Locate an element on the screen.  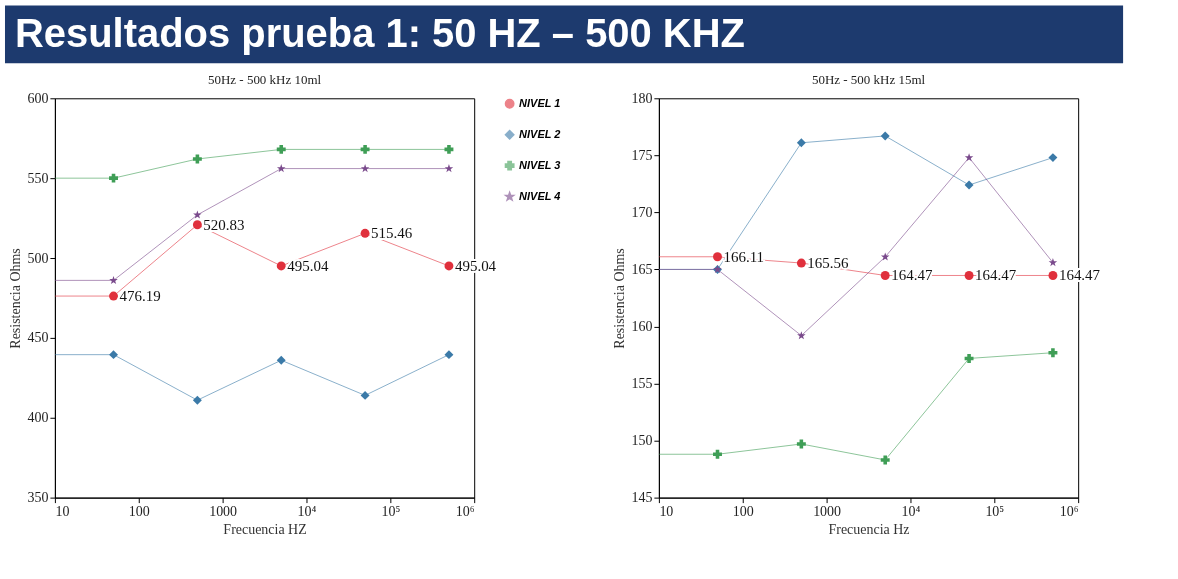
data-label: 495.04 is located at coordinates (308, 265).